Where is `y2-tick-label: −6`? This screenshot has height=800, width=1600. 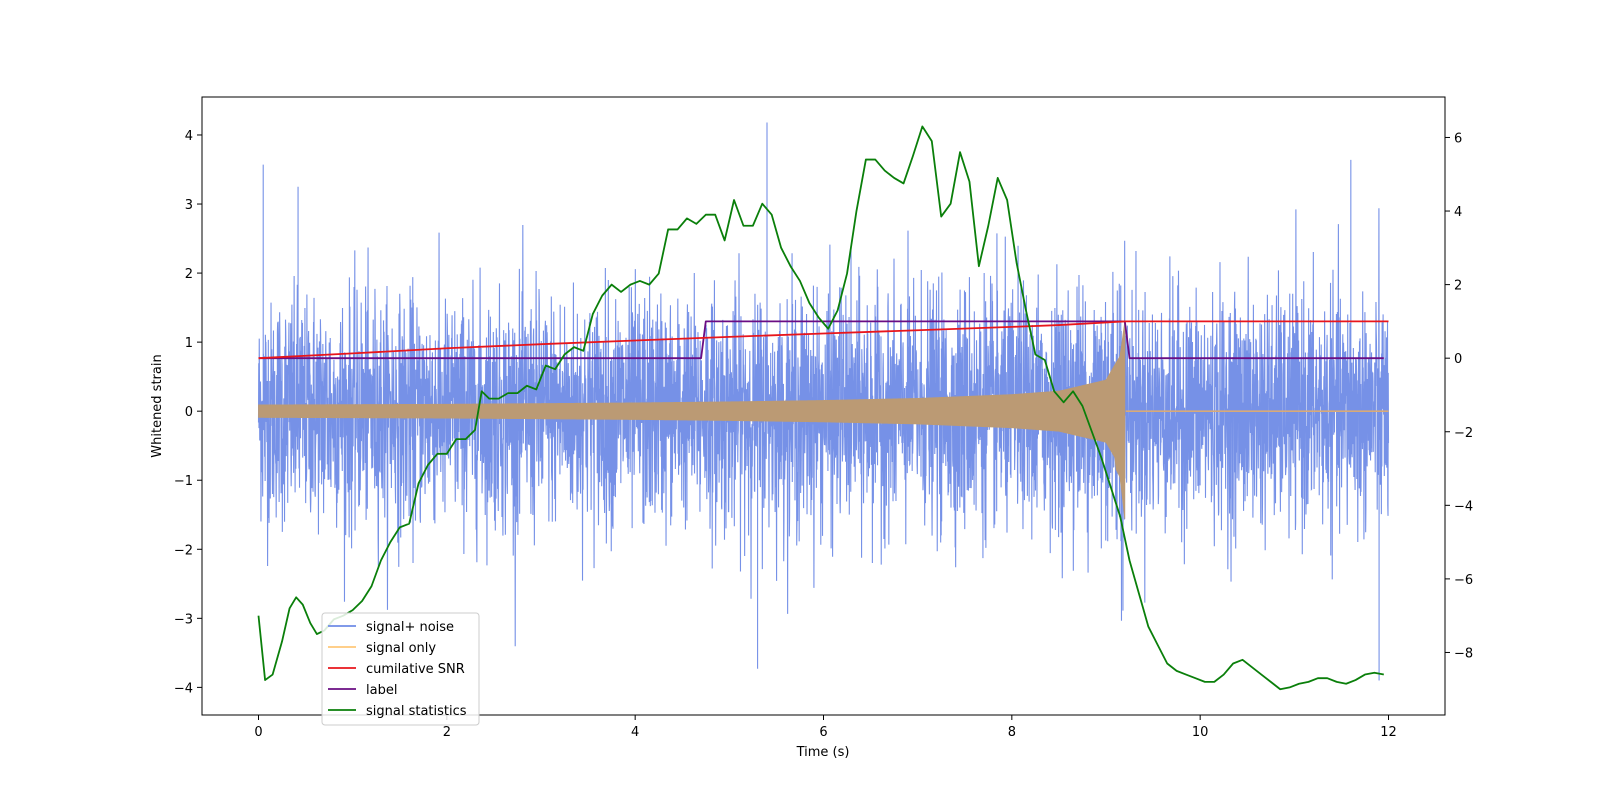
y2-tick-label: −6 is located at coordinates (1463, 580).